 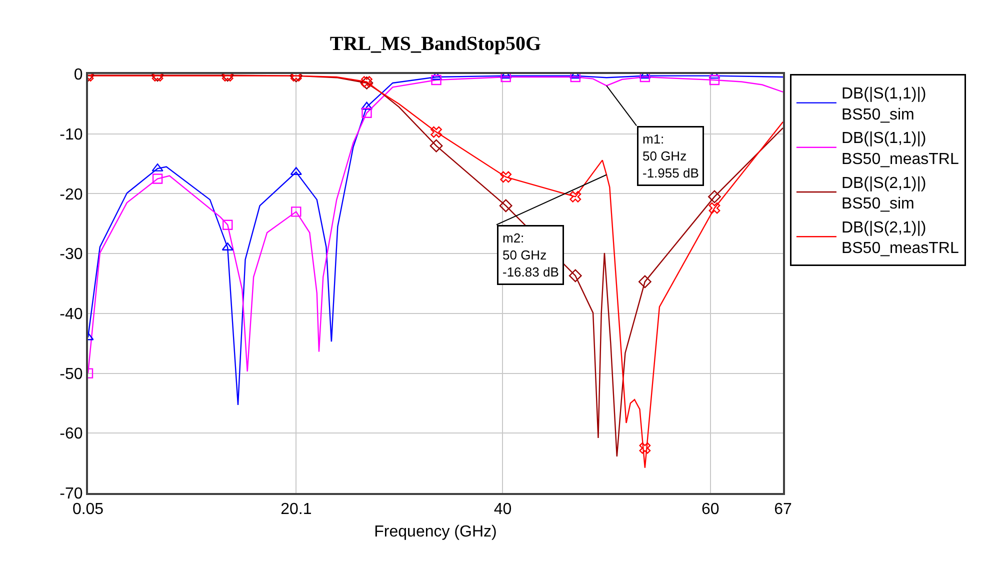 I want to click on y-tick-label: 0, so click(x=78, y=75).